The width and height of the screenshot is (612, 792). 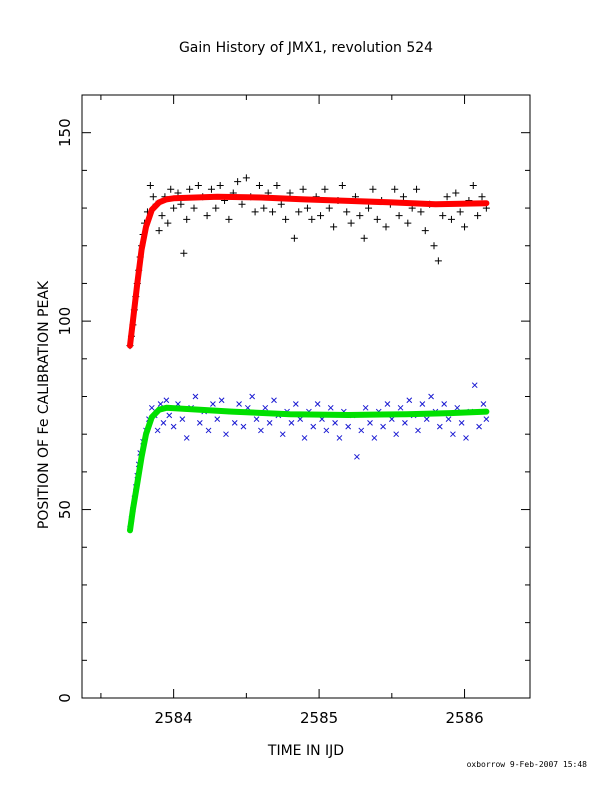 What do you see at coordinates (306, 48) in the screenshot?
I see `chart-title: Gain History of JMX1, revolution 524` at bounding box center [306, 48].